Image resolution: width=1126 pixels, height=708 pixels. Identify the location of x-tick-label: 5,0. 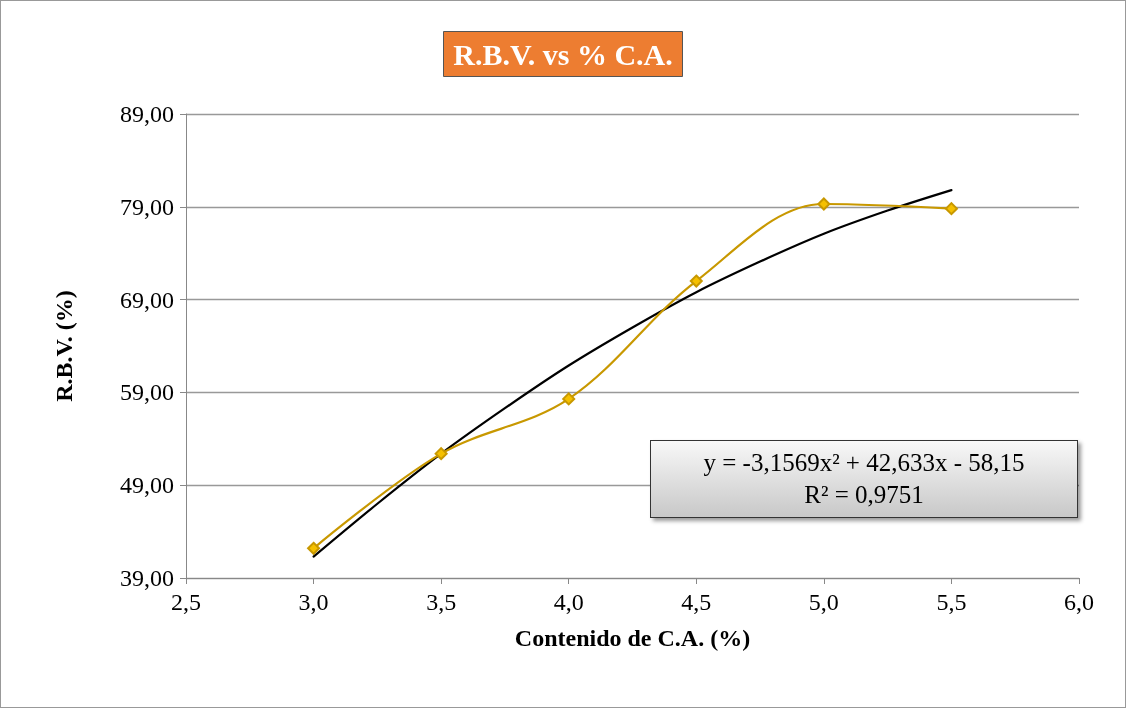
(823, 602).